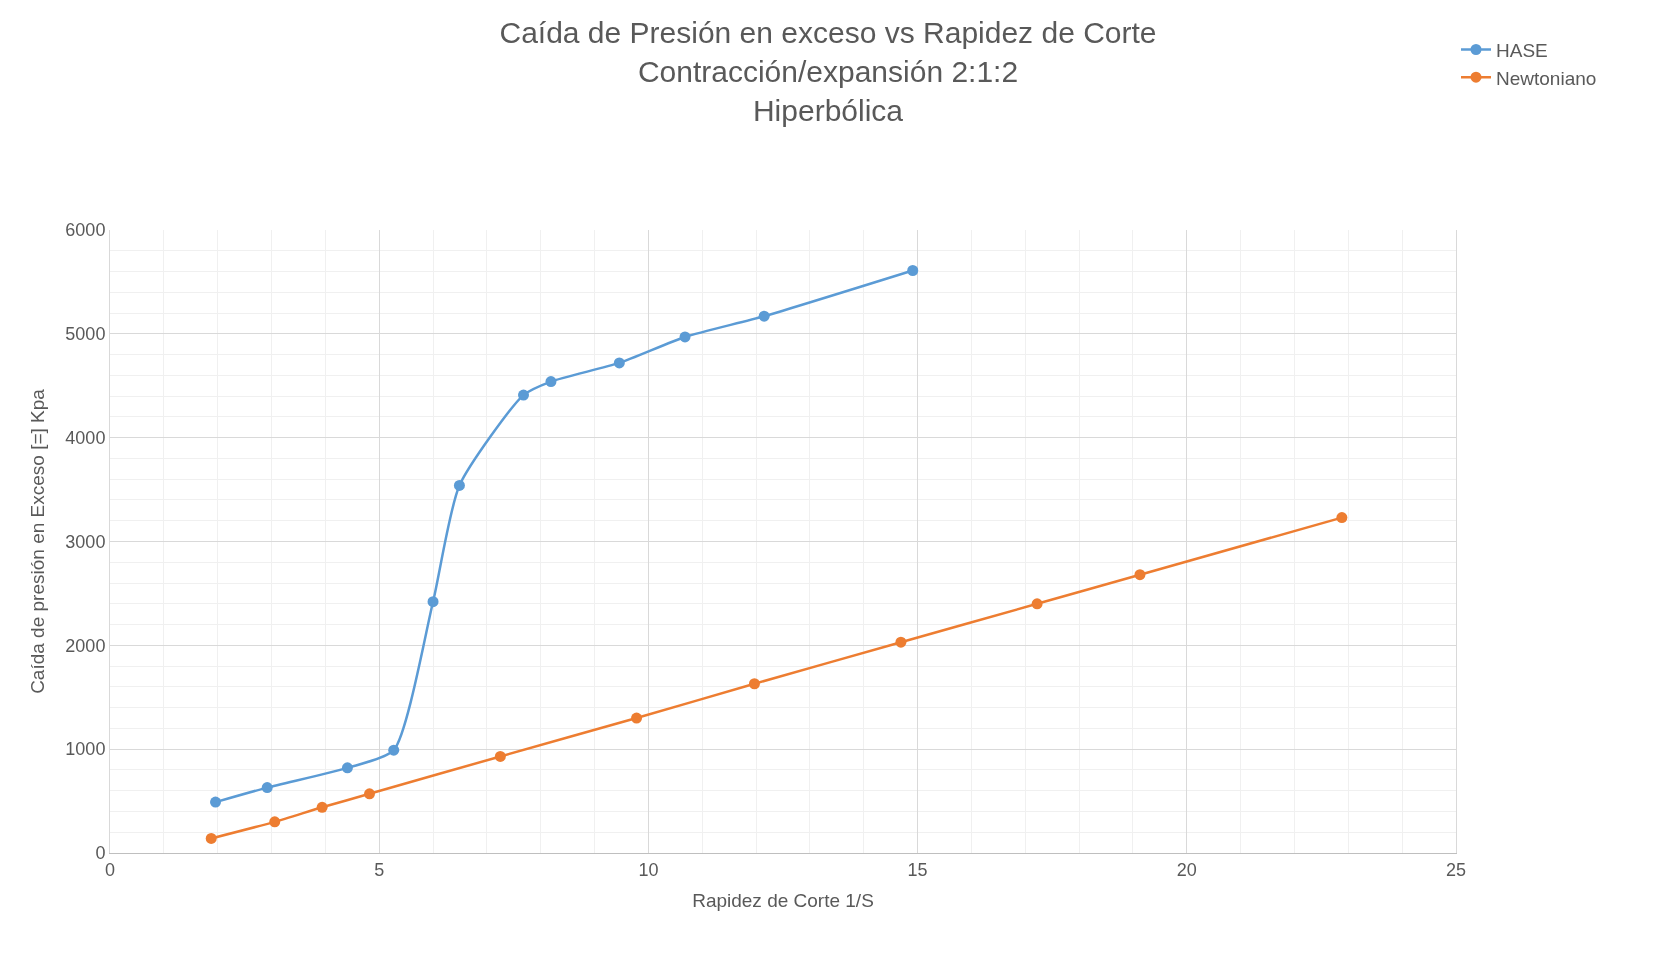  Describe the element at coordinates (85, 334) in the screenshot. I see `y-tick-label: 5000` at that location.